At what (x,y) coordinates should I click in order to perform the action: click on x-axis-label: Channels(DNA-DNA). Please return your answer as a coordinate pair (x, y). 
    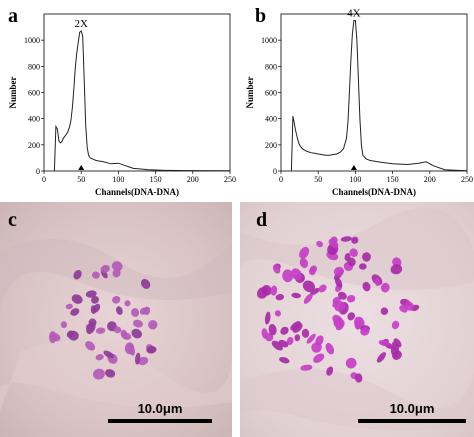
    Looking at the image, I should click on (374, 192).